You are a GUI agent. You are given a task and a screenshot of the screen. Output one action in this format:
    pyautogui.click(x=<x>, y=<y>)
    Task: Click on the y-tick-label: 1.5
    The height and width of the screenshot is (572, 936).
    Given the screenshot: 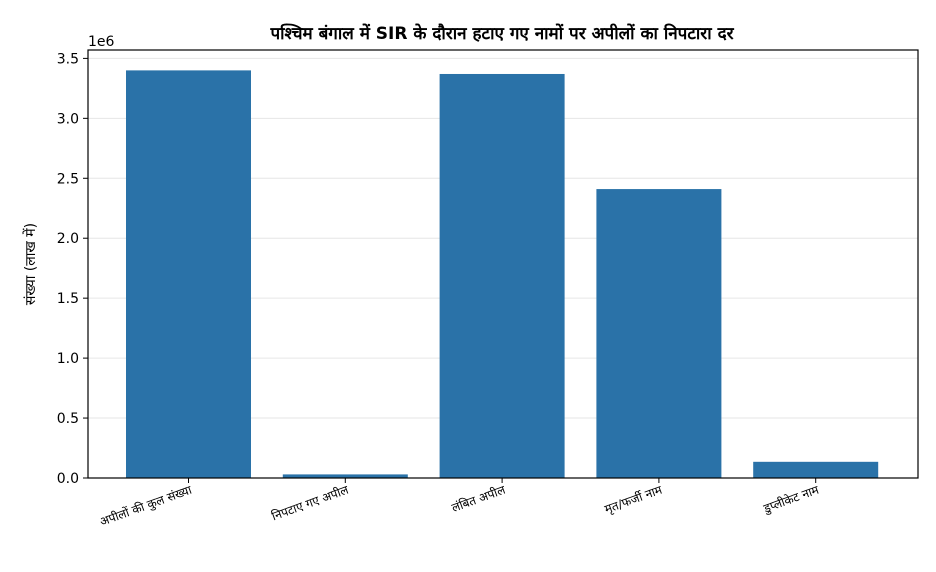 What is the action you would take?
    pyautogui.click(x=68, y=299)
    